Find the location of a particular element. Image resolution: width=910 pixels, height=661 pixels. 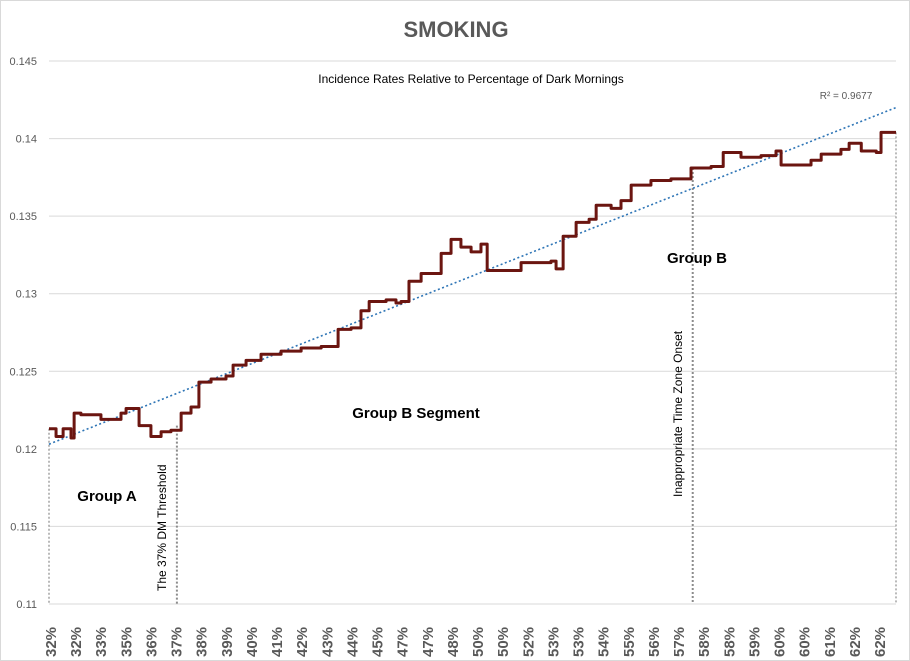

chart-title: SMOKING is located at coordinates (455, 29).